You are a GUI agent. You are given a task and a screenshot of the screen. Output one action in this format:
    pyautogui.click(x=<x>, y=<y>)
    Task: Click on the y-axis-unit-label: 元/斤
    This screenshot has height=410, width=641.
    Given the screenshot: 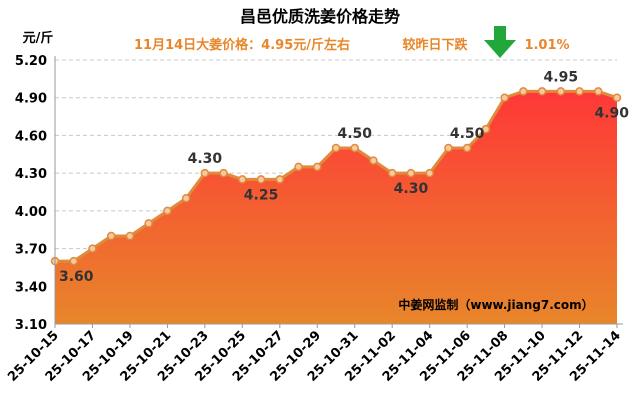 What is the action you would take?
    pyautogui.click(x=38, y=38)
    